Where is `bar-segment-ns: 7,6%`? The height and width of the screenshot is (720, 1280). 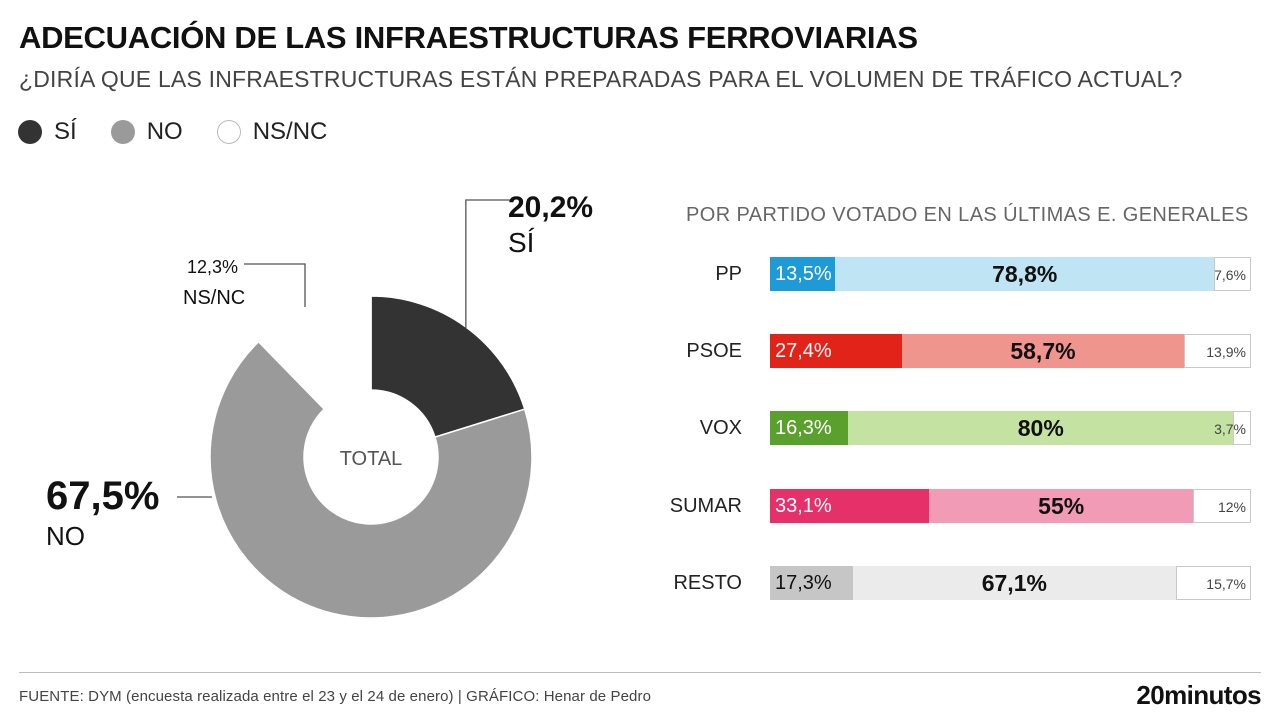 bar-segment-ns: 7,6% is located at coordinates (1232, 274).